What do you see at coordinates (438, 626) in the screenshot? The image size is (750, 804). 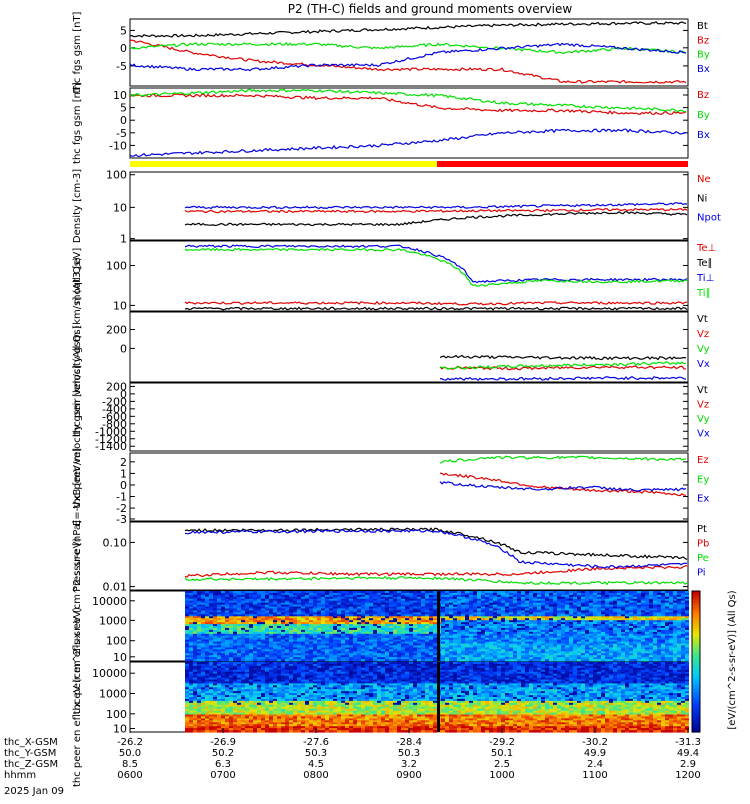 I see `heatmap-gap` at bounding box center [438, 626].